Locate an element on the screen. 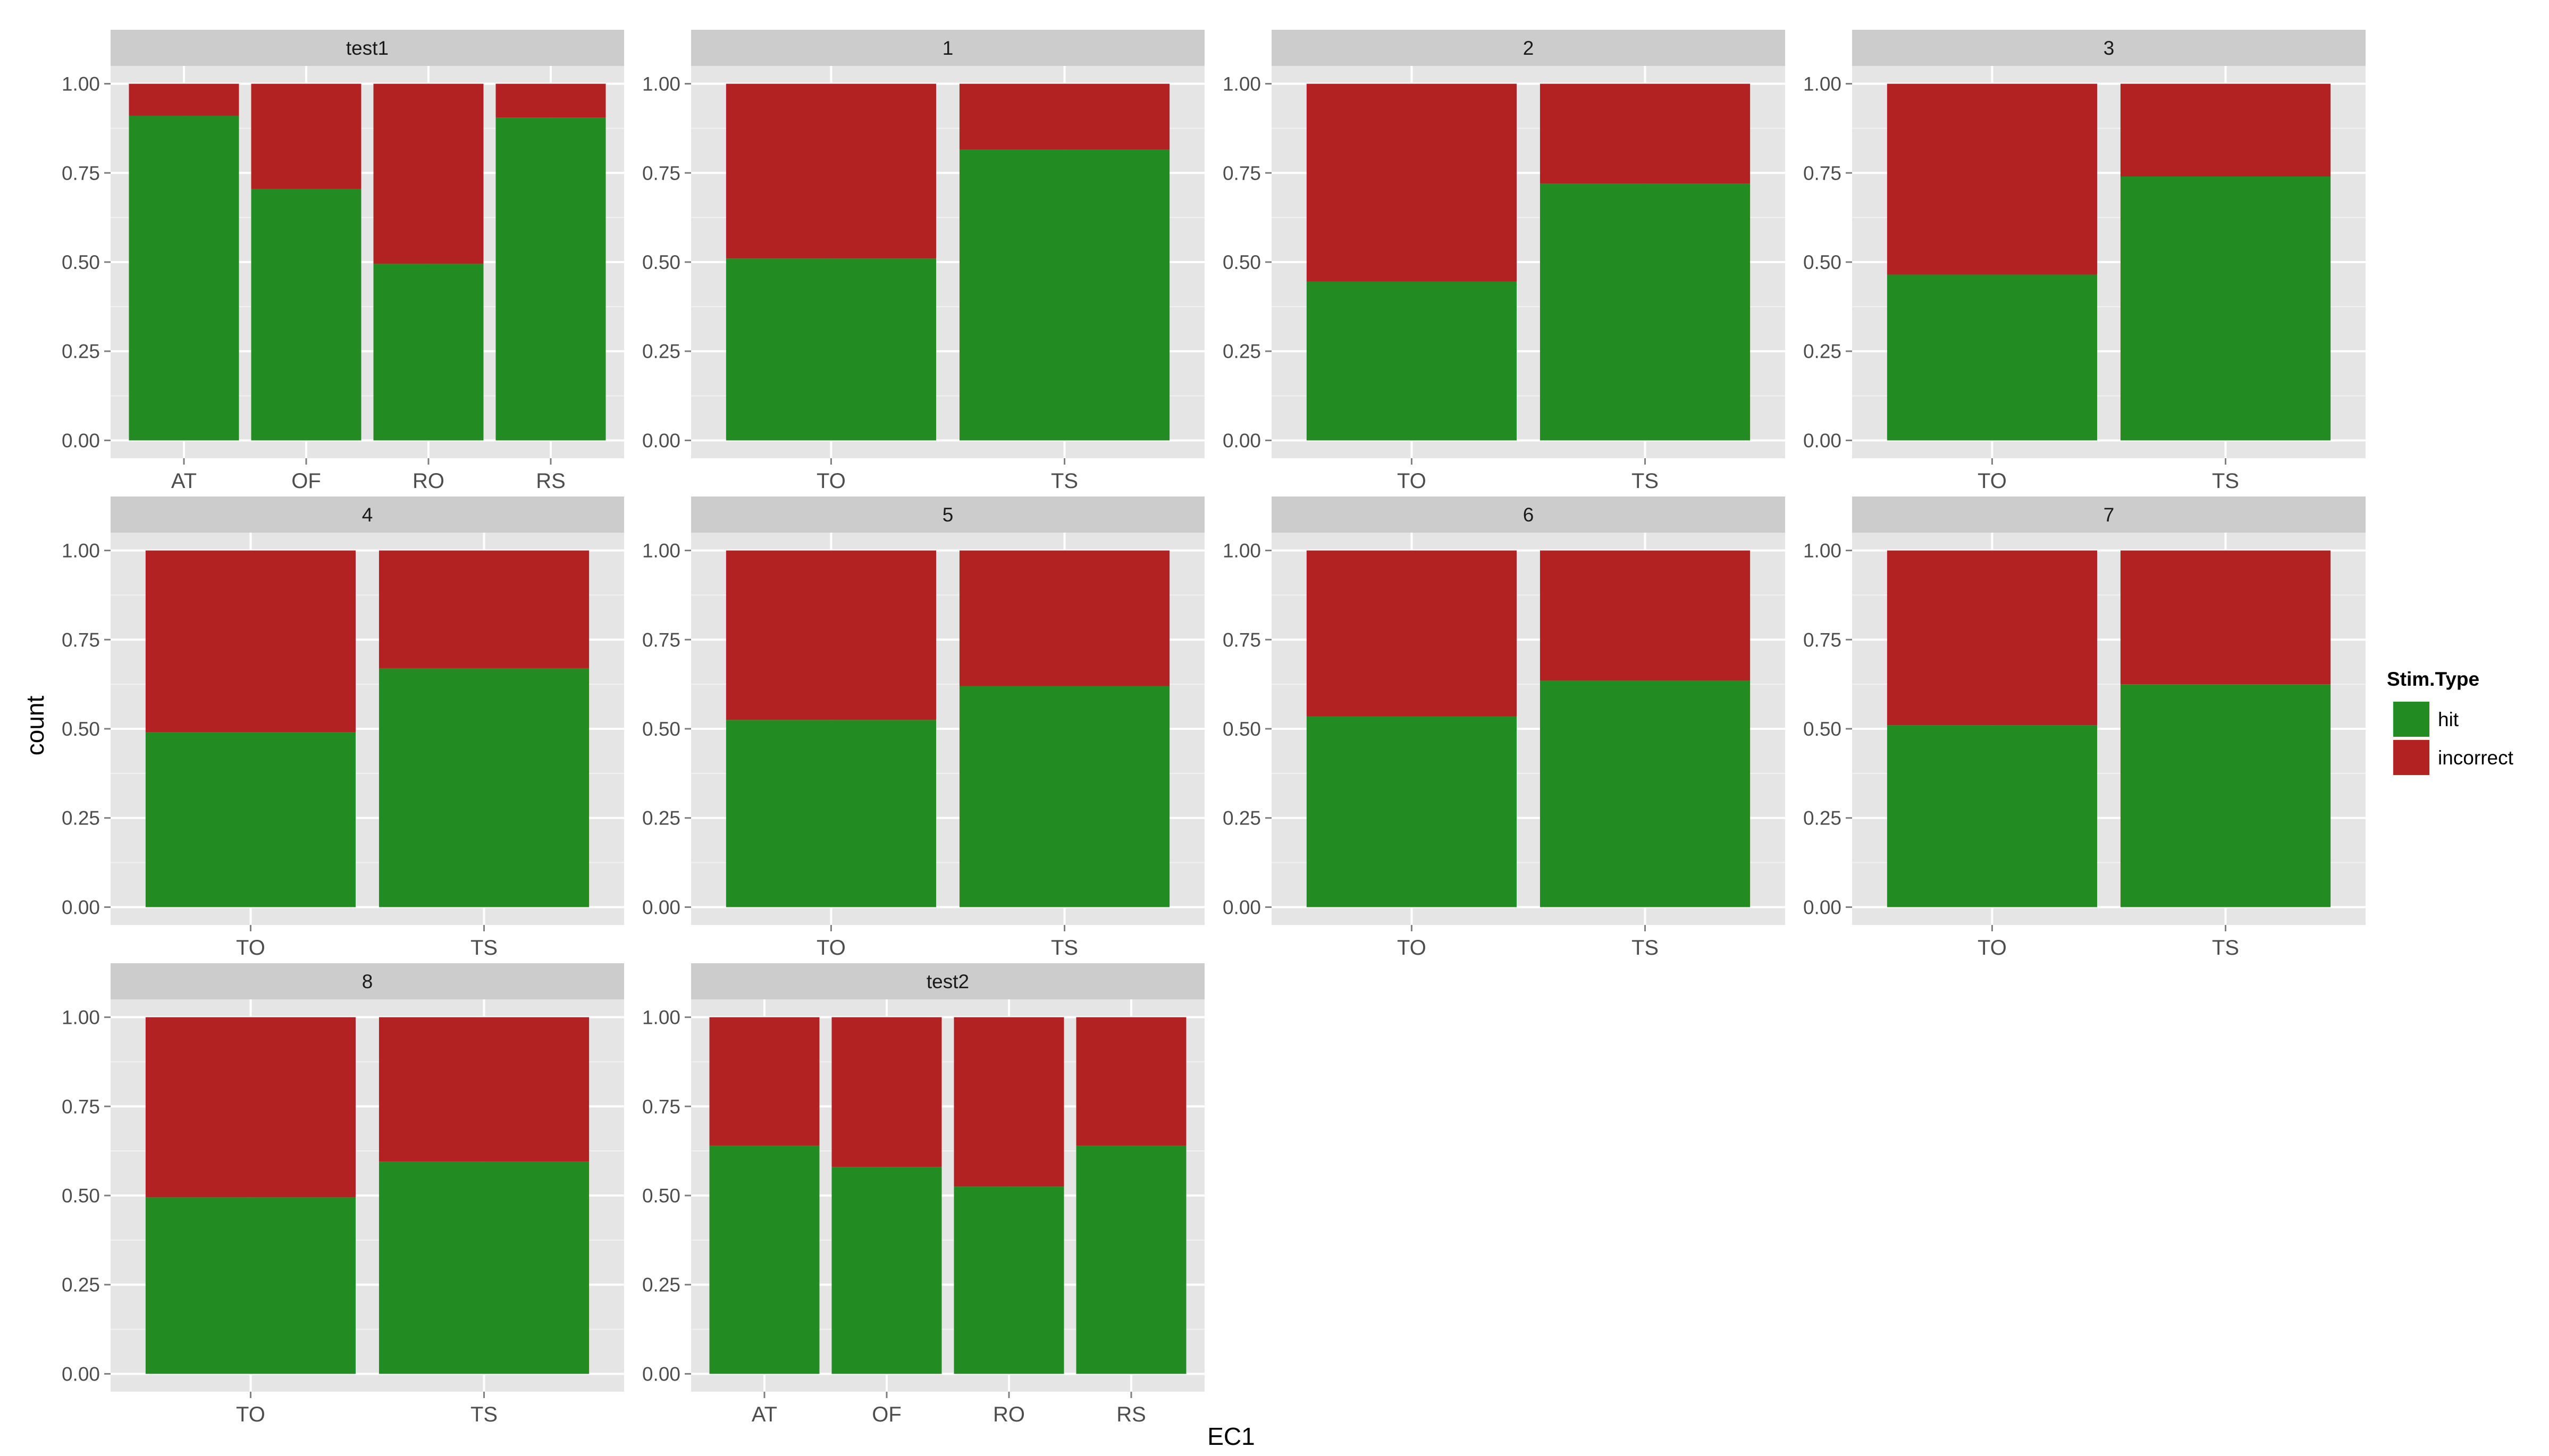 This screenshot has width=2549, height=1456. bar-test1-ro-incorrect is located at coordinates (428, 173).